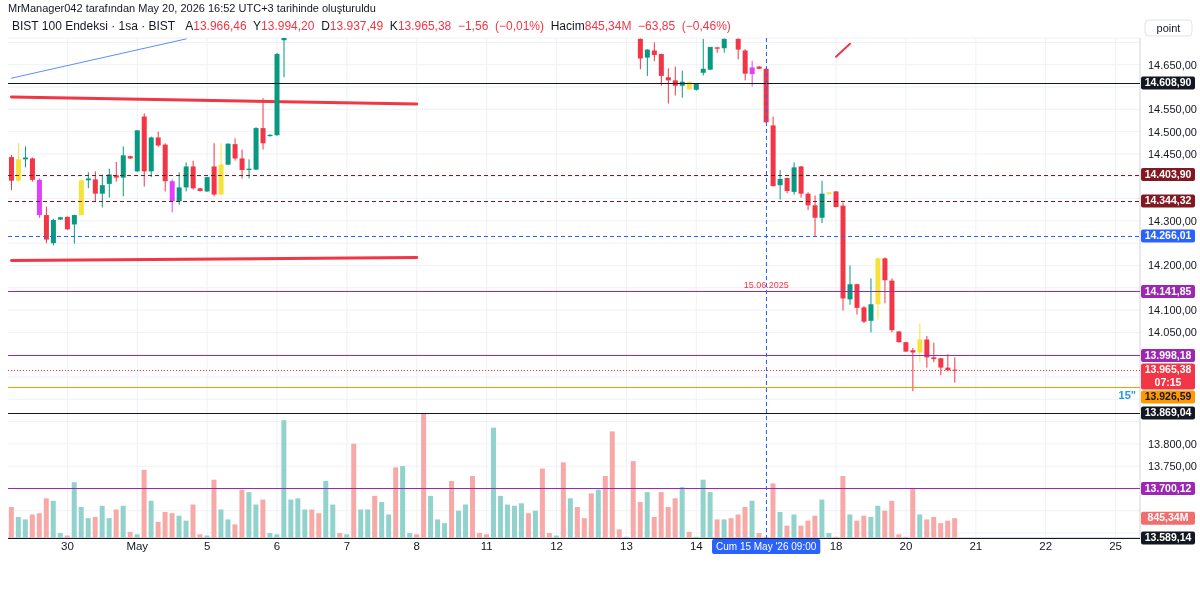 Image resolution: width=1200 pixels, height=595 pixels. Describe the element at coordinates (1172, 64) in the screenshot. I see `y-tick-label: 14.650,00` at that location.